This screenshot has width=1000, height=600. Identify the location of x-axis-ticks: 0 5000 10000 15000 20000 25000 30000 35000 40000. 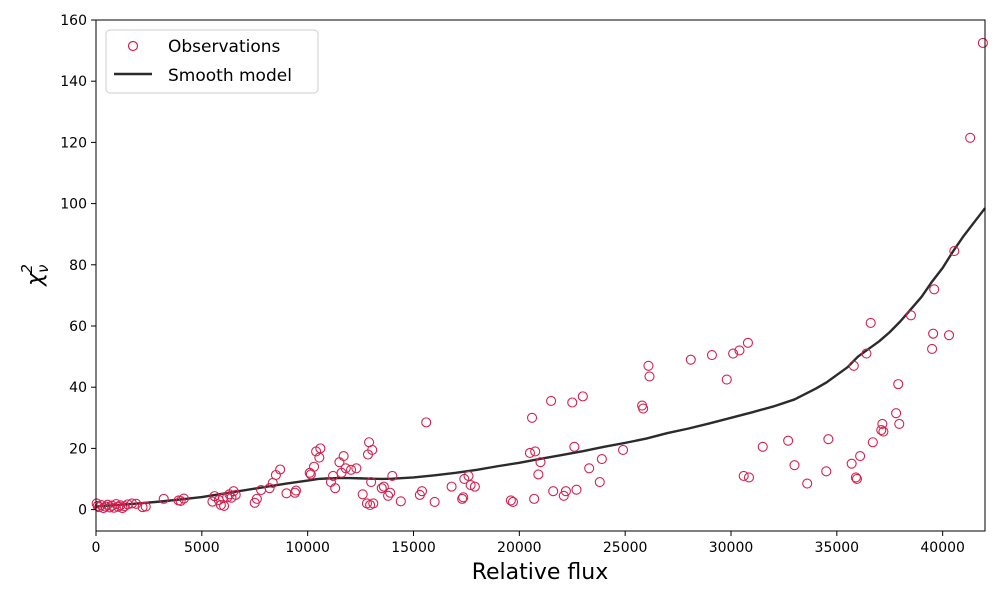
(528, 543).